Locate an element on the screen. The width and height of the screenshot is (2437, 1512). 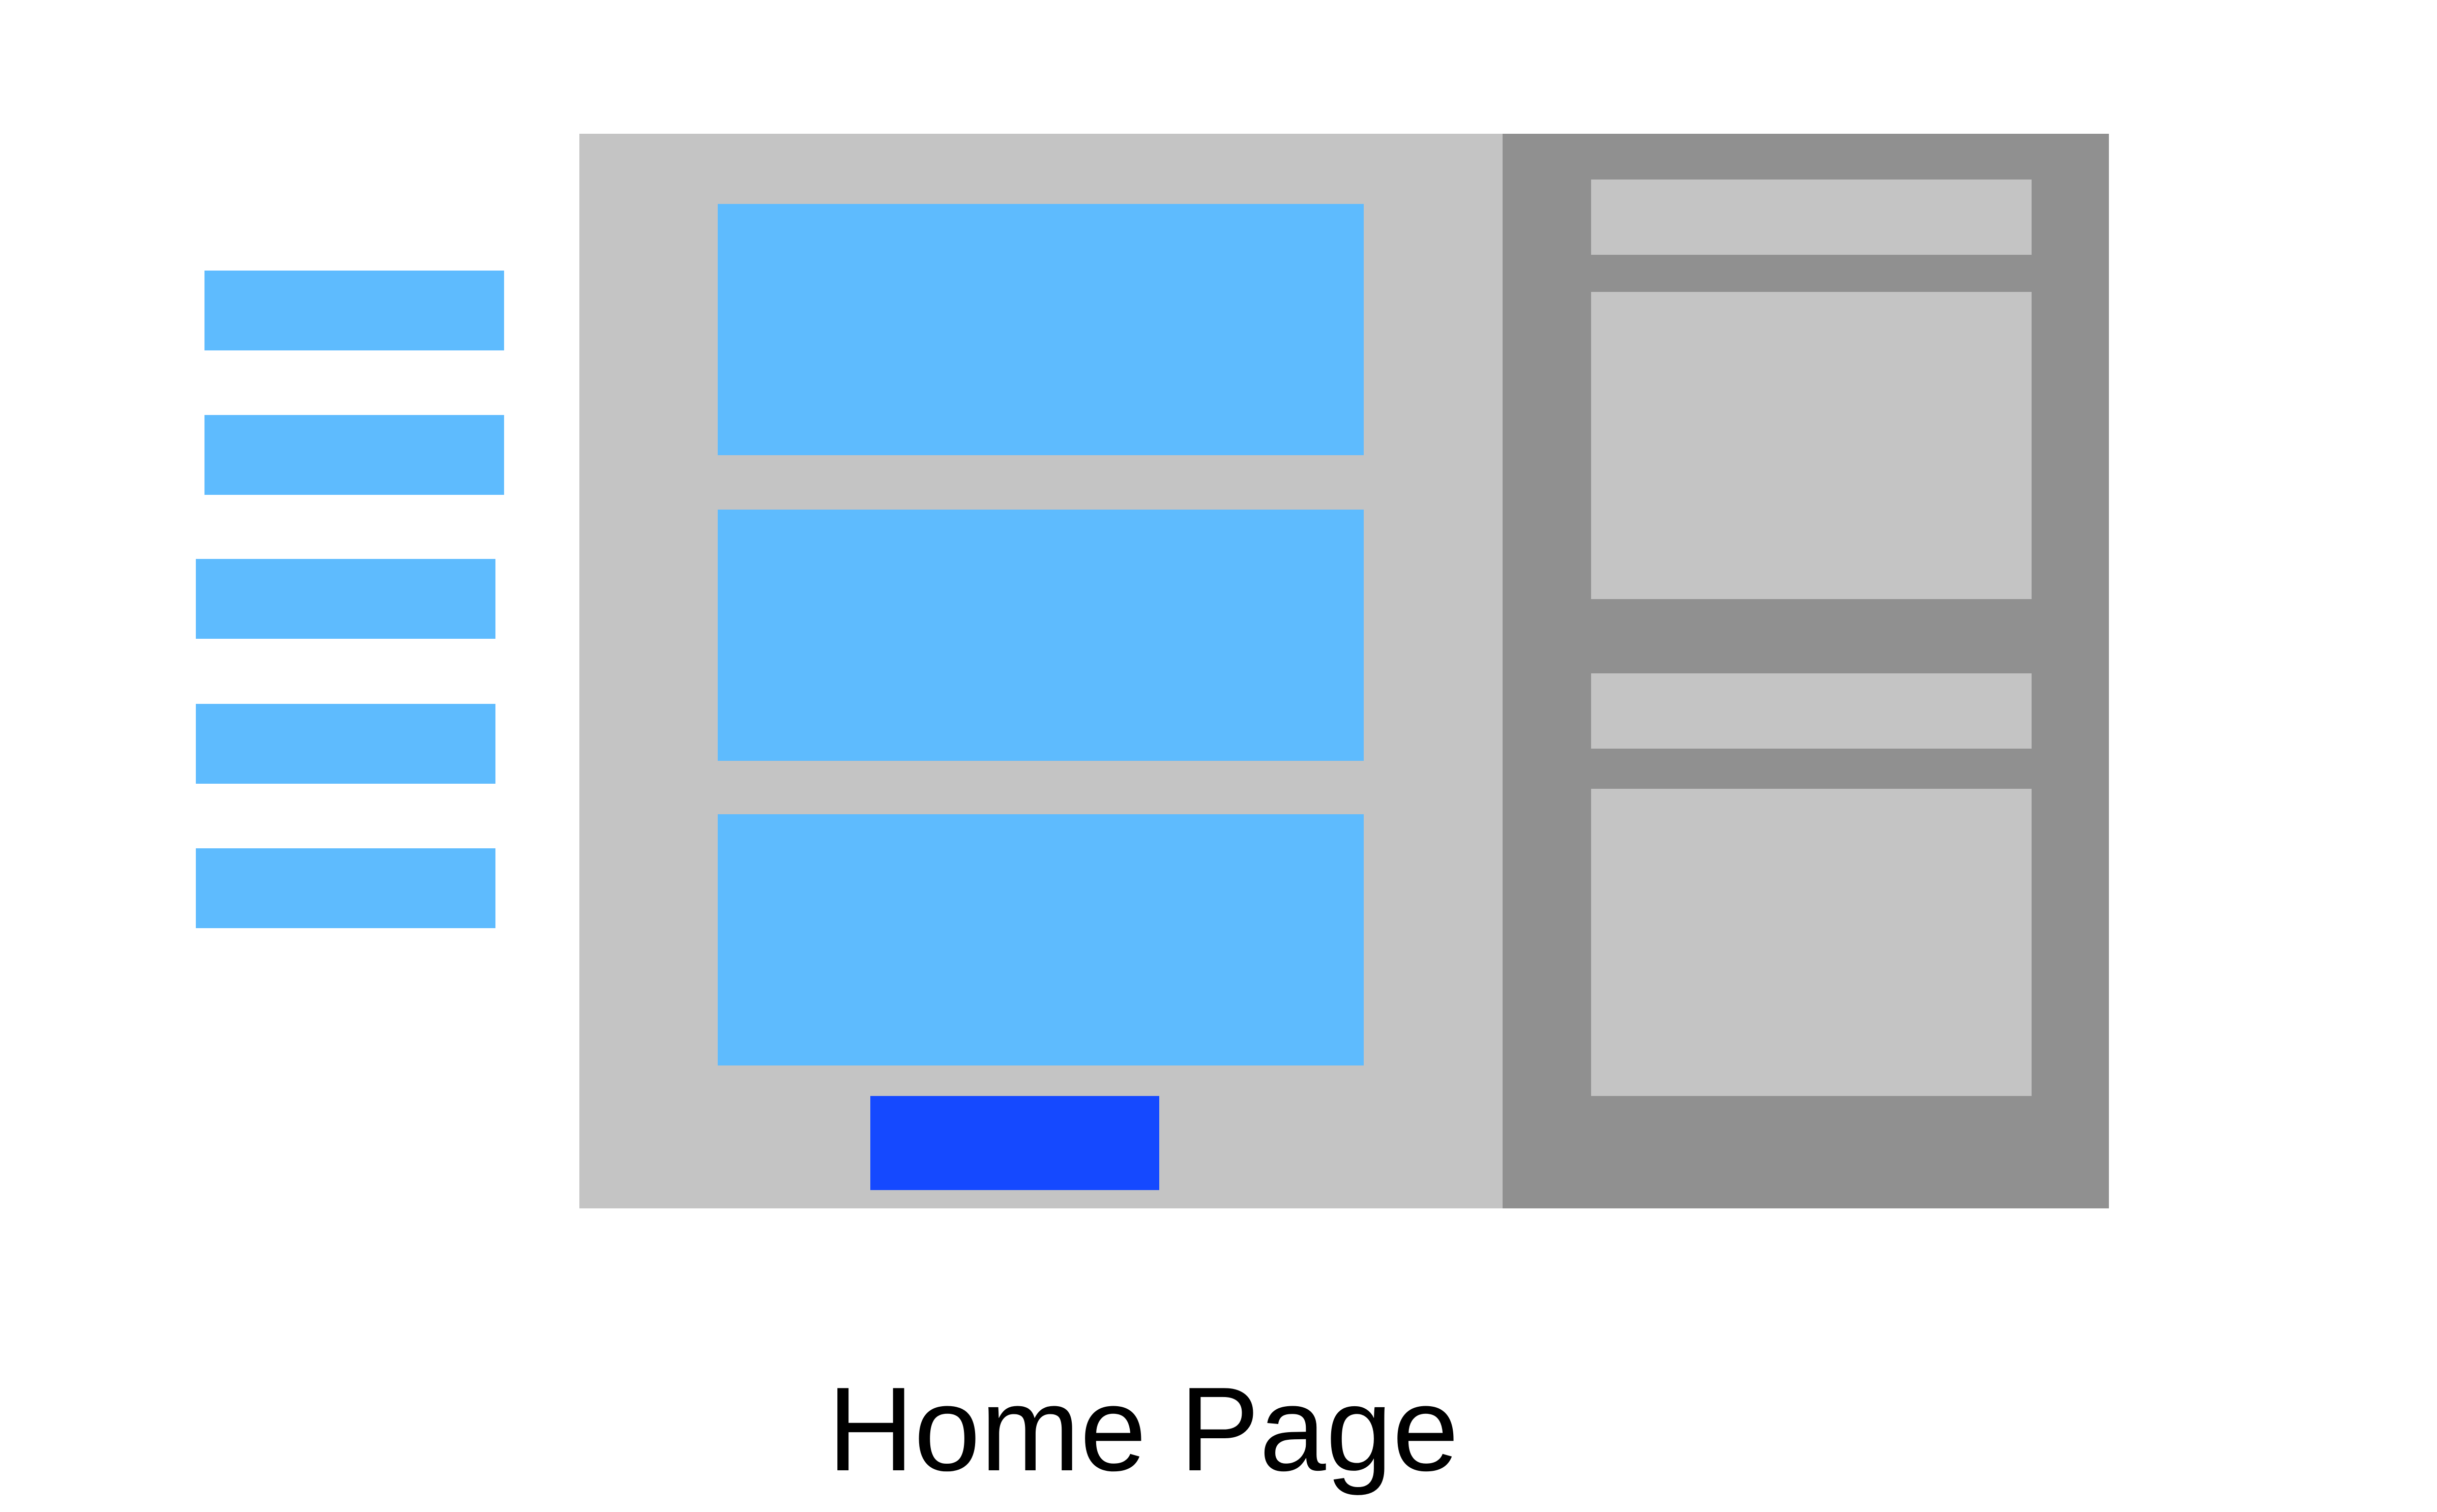
primary-action-button is located at coordinates (1014, 1143).